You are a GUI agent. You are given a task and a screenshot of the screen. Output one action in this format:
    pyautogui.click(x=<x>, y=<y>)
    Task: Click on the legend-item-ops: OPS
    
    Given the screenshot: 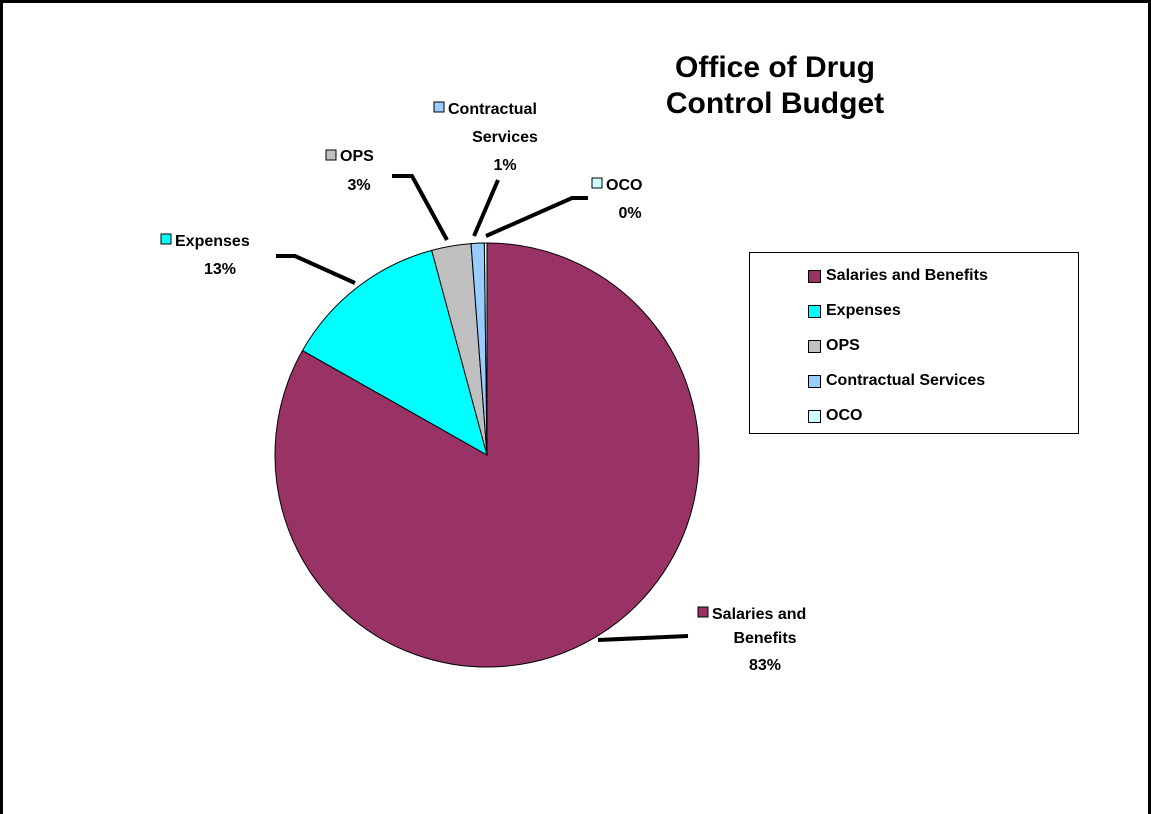 What is the action you would take?
    pyautogui.click(x=834, y=346)
    